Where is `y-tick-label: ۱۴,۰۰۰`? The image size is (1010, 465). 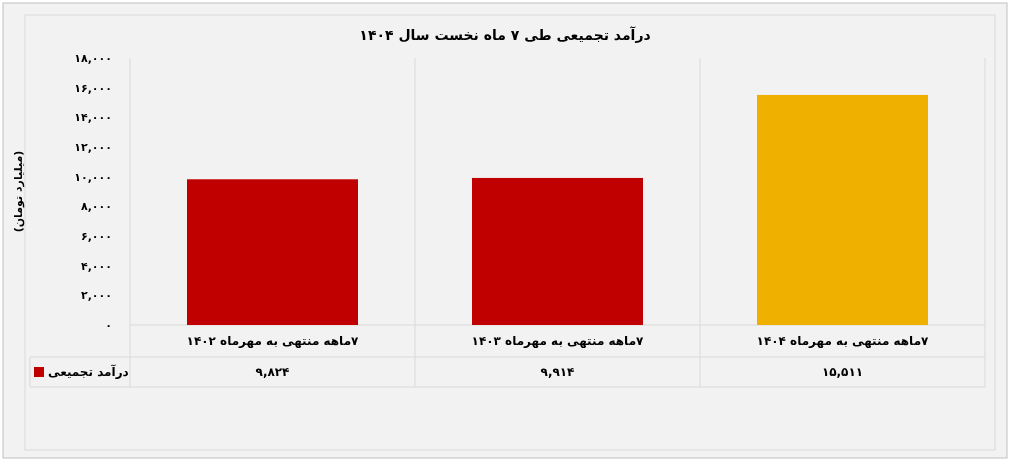 y-tick-label: ۱۴,۰۰۰ is located at coordinates (93, 118).